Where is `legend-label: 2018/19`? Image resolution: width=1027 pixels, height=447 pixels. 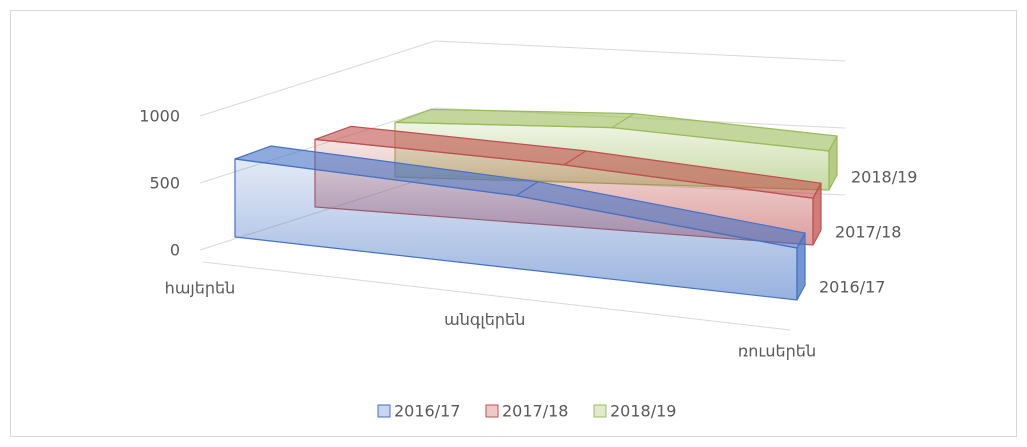 legend-label: 2018/19 is located at coordinates (643, 411).